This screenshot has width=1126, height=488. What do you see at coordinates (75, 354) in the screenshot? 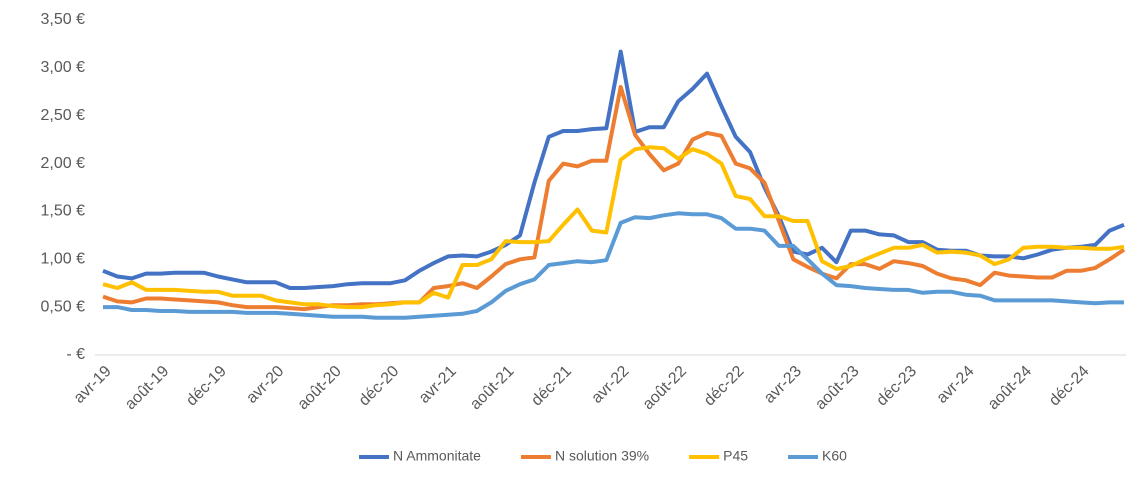
I see `y-tick-label: - €` at bounding box center [75, 354].